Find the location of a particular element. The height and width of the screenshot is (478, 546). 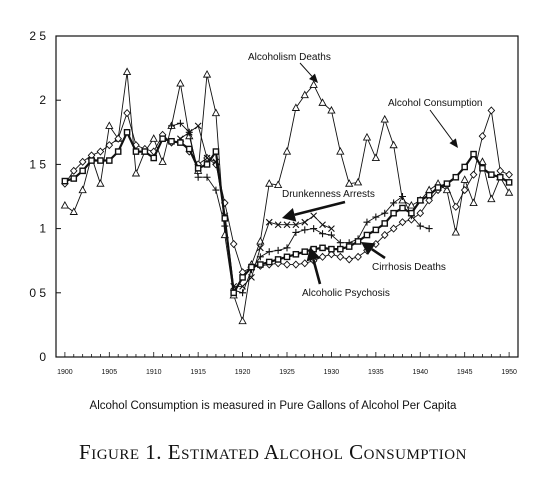

x-tick-label: 1930 is located at coordinates (332, 372).